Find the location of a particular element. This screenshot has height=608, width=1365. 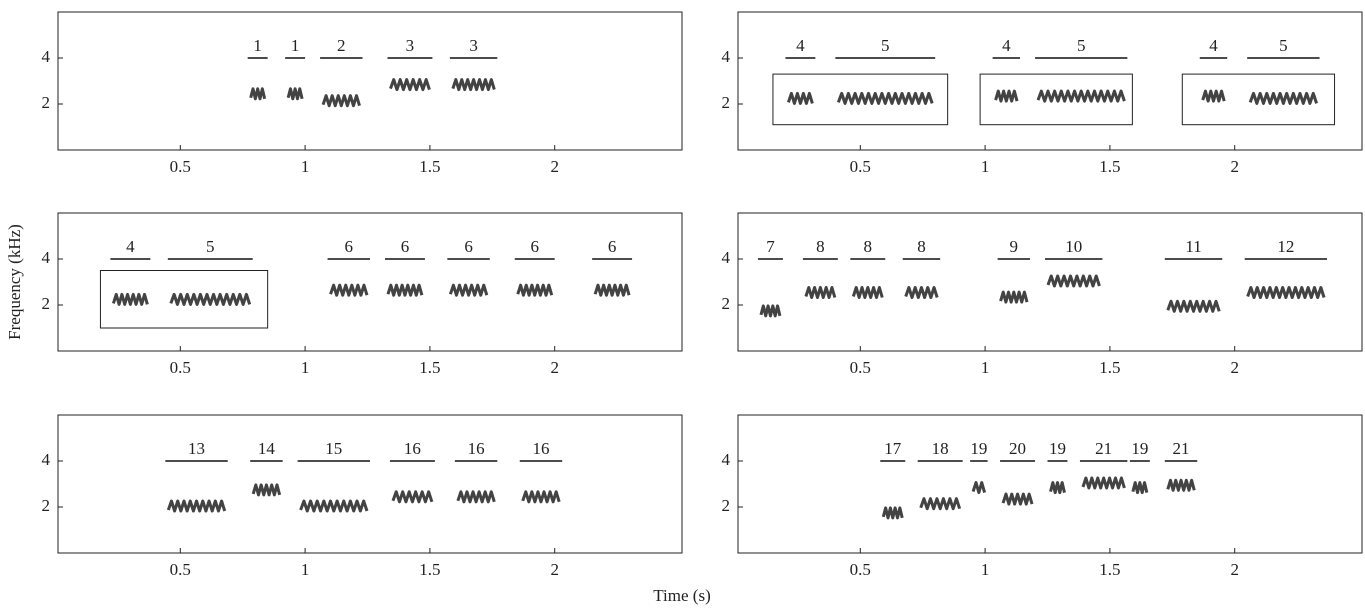

x-axis-label: Time (s) is located at coordinates (681, 595).